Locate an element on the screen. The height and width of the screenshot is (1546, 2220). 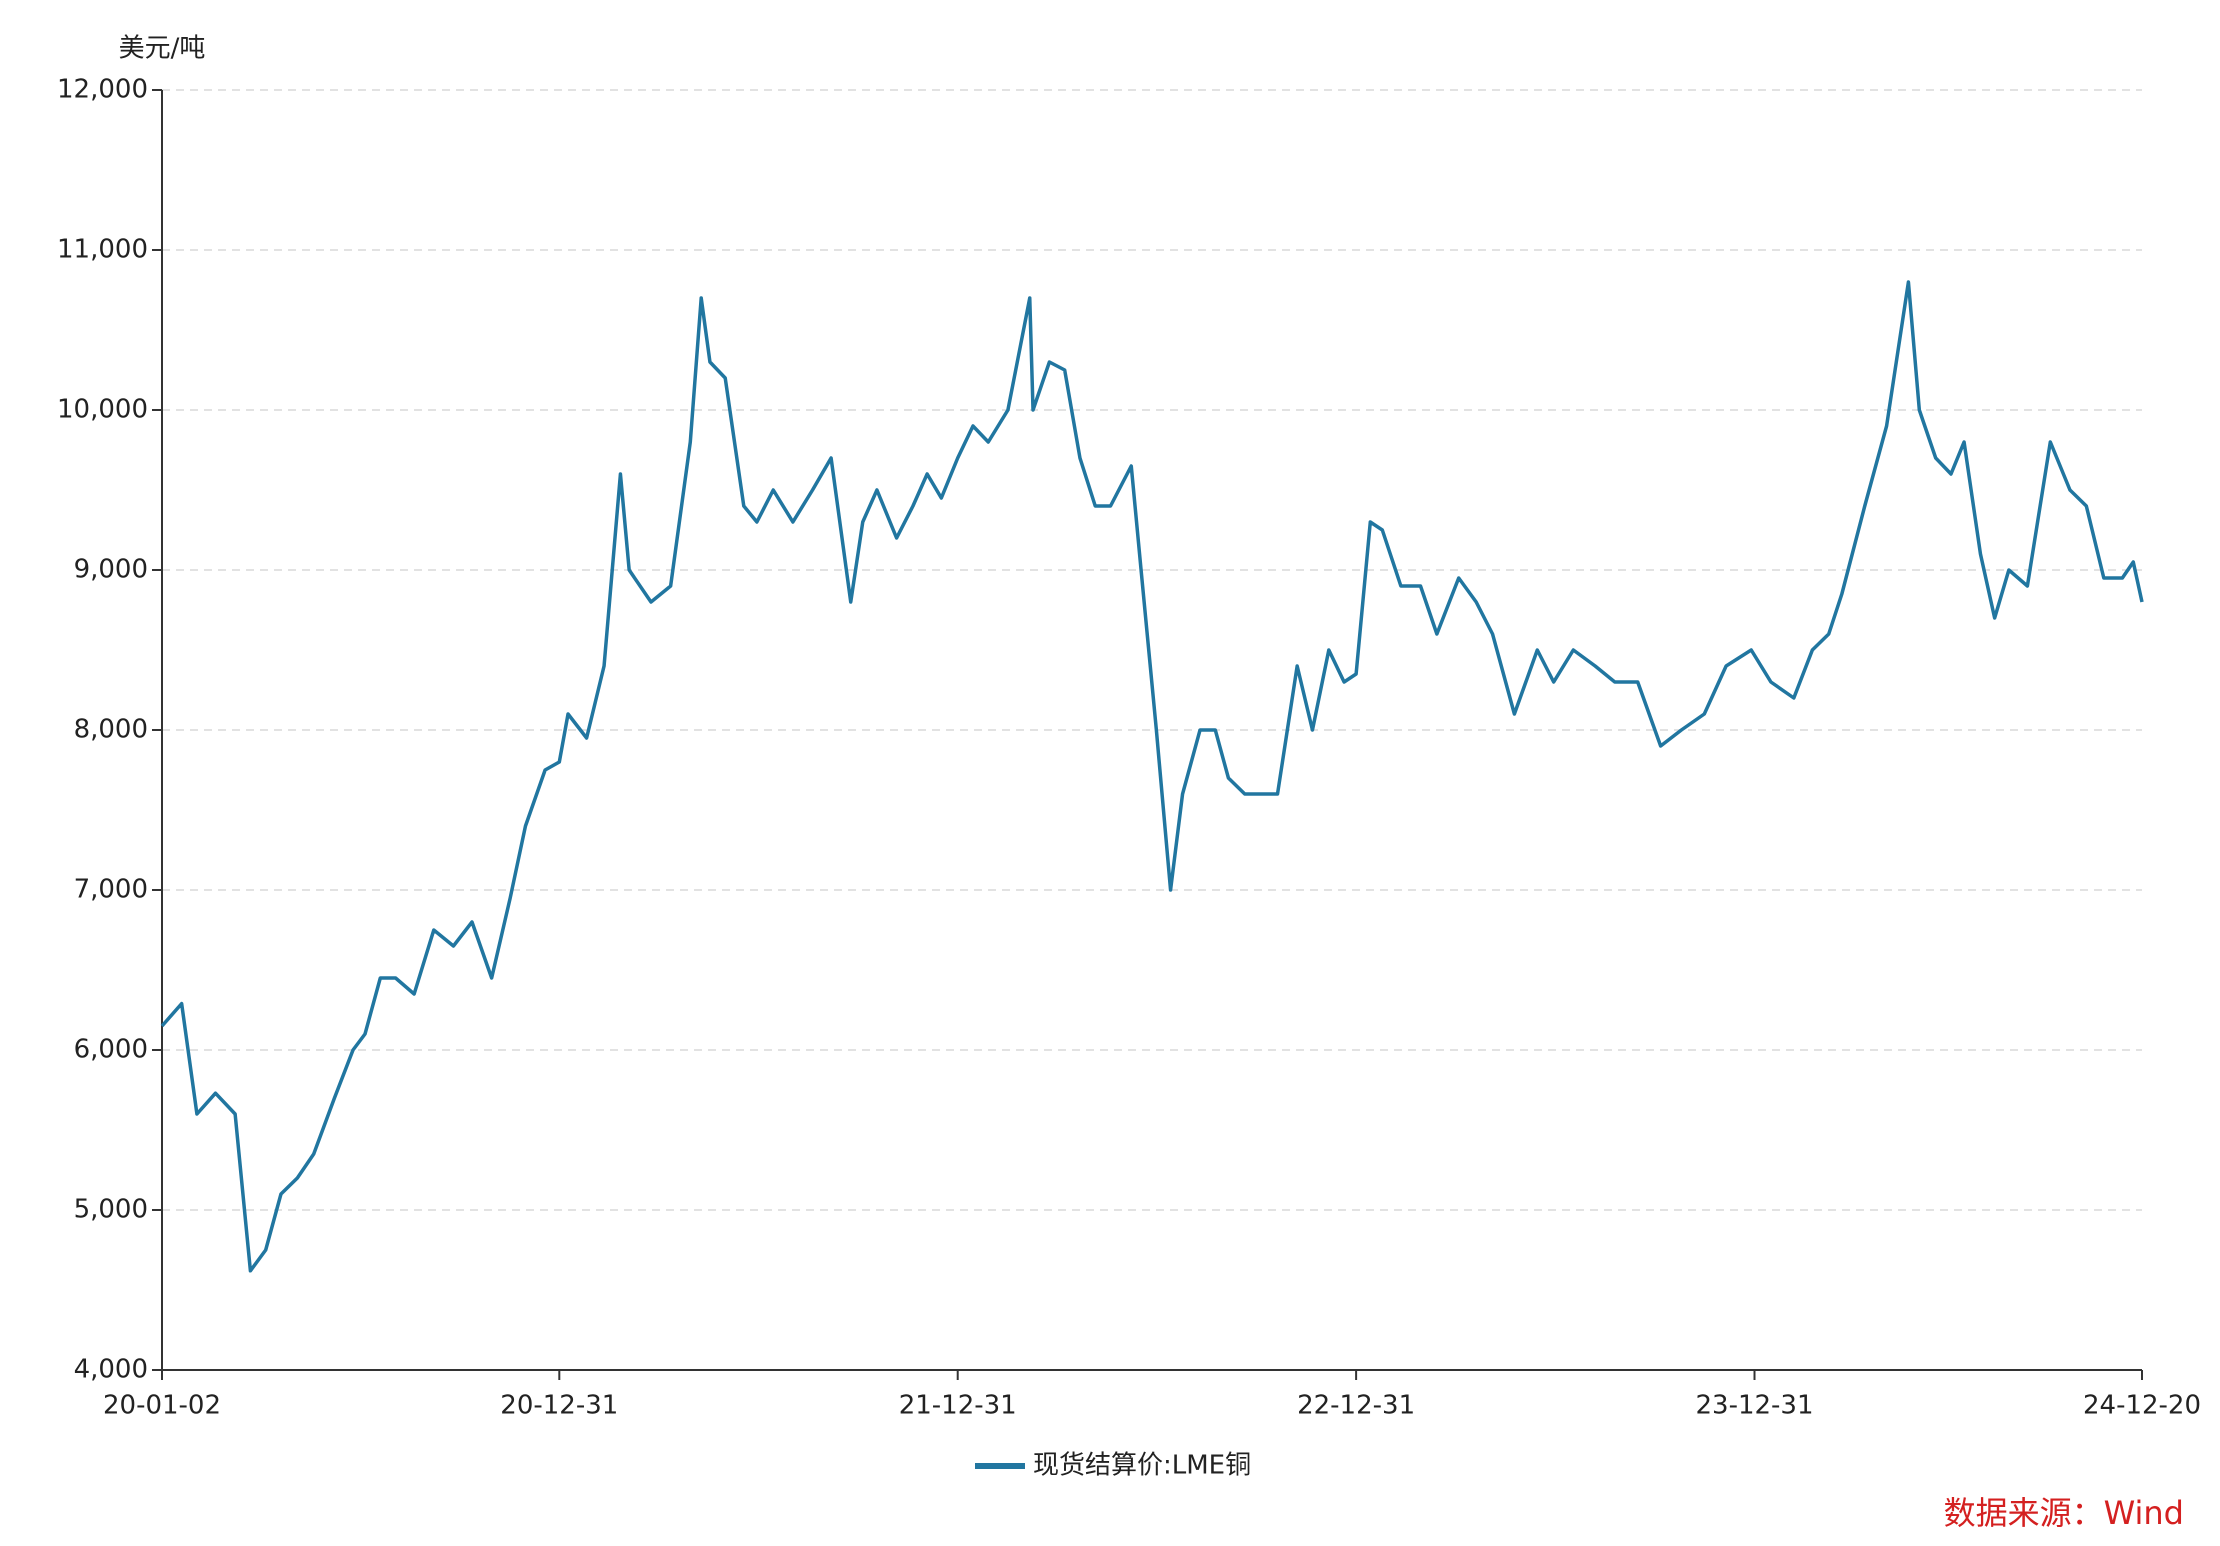
y-tick-label: 9,000 is located at coordinates (111, 570).